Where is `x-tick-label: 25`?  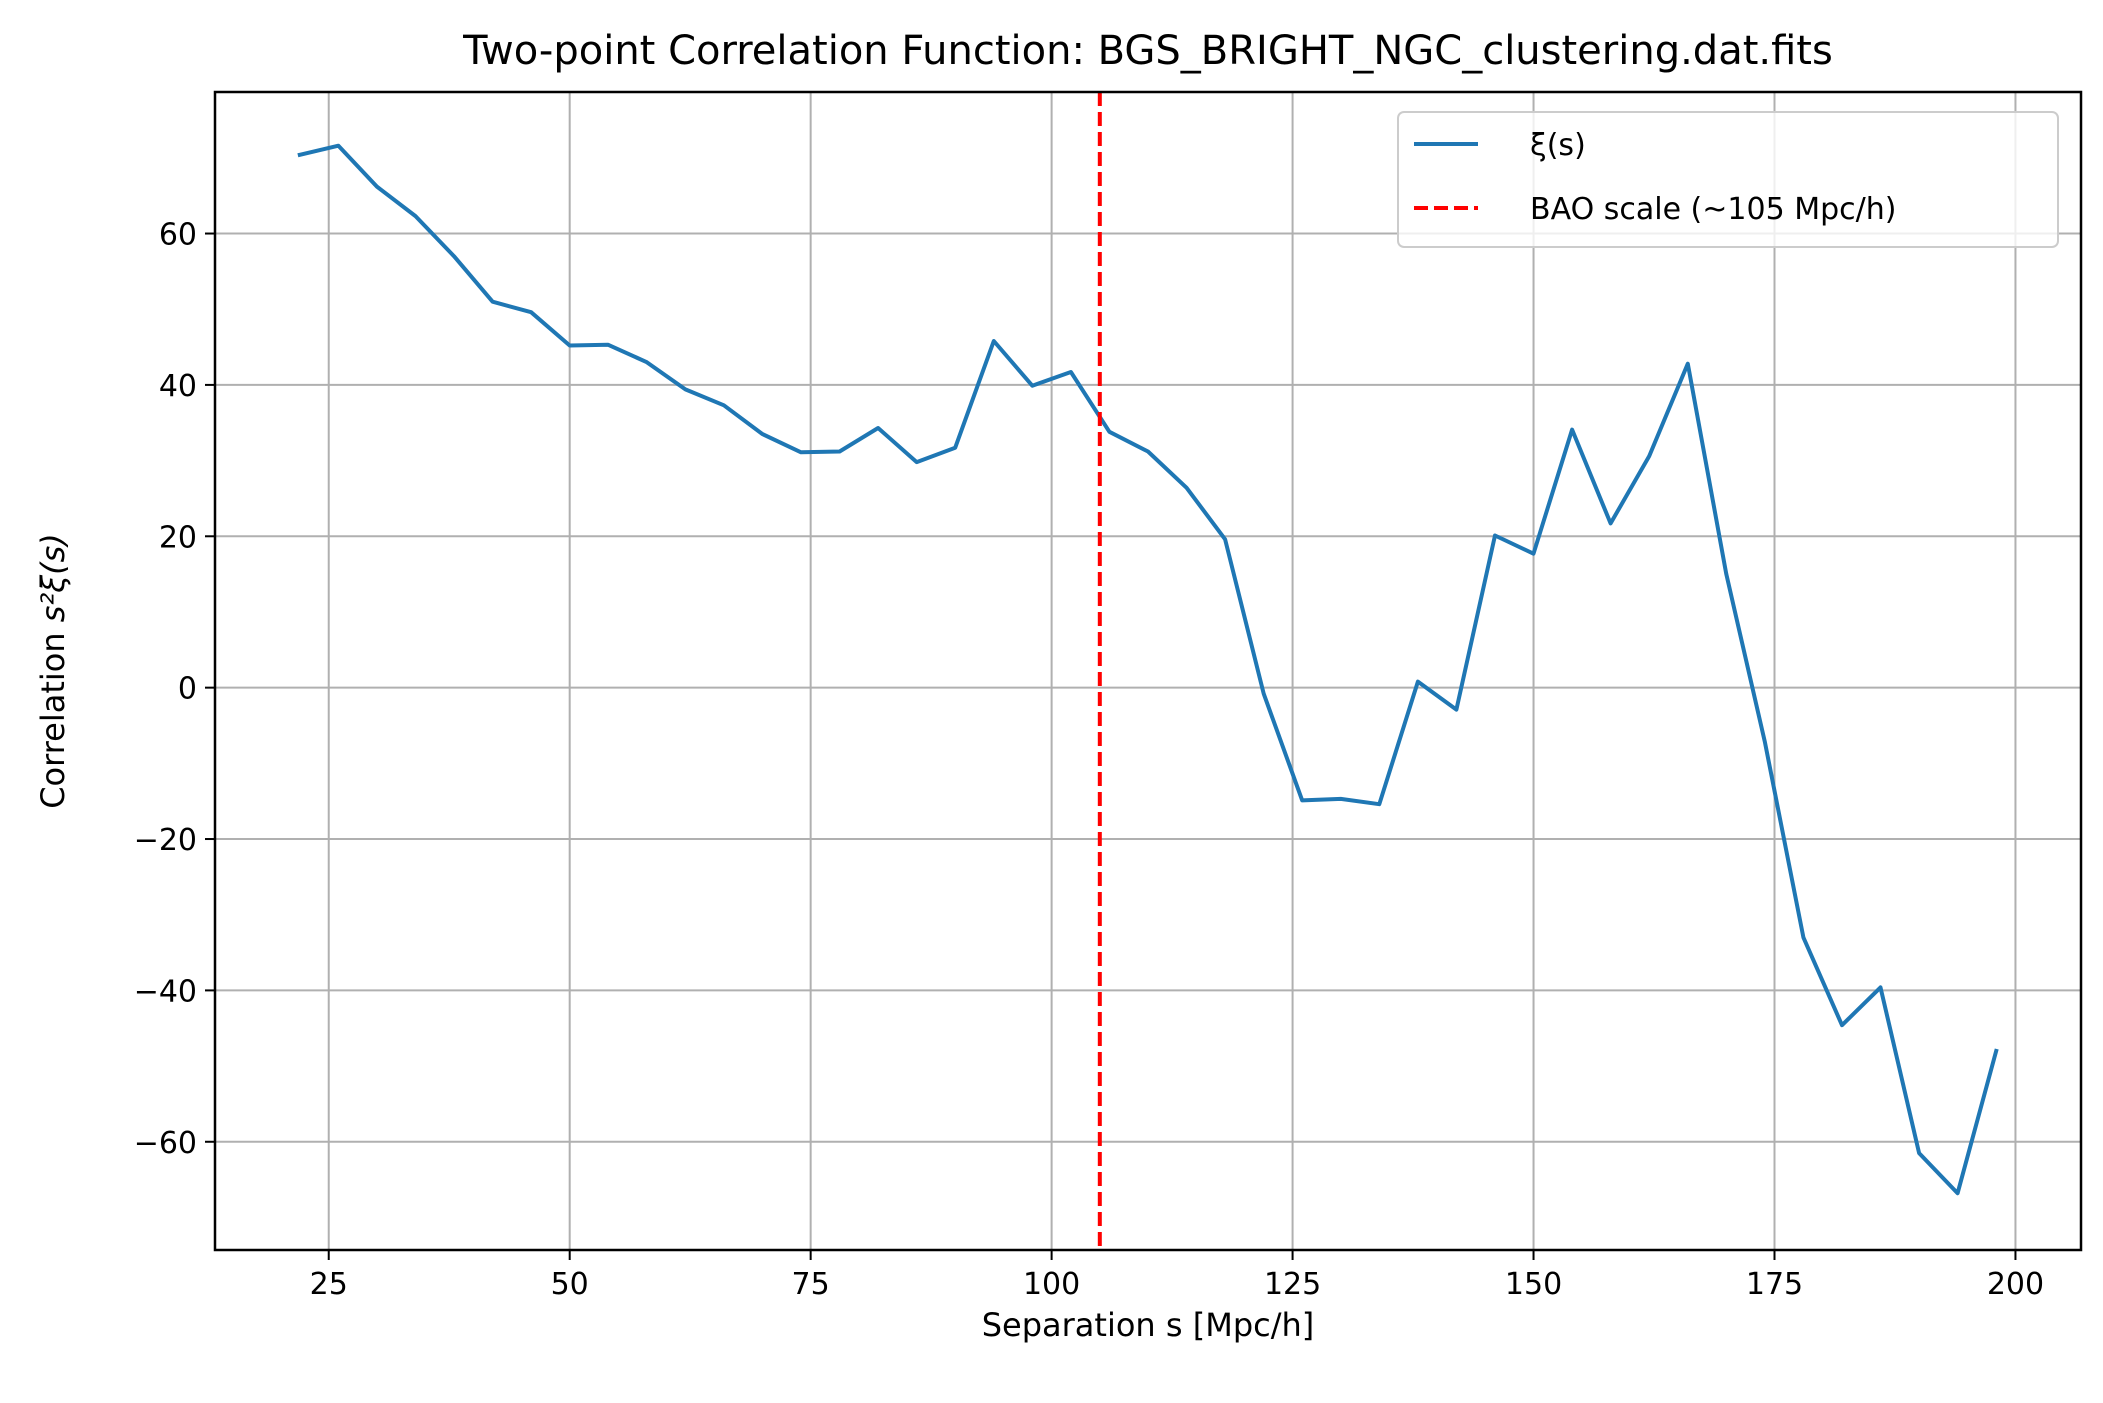
x-tick-label: 25 is located at coordinates (329, 1284).